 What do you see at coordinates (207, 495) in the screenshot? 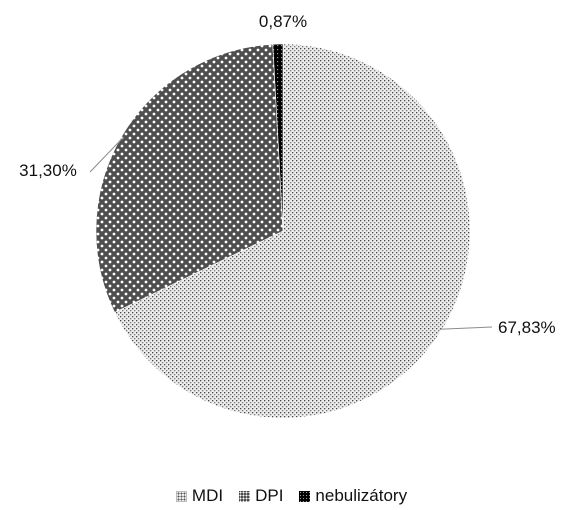
I see `legend-label-mdi: MDI` at bounding box center [207, 495].